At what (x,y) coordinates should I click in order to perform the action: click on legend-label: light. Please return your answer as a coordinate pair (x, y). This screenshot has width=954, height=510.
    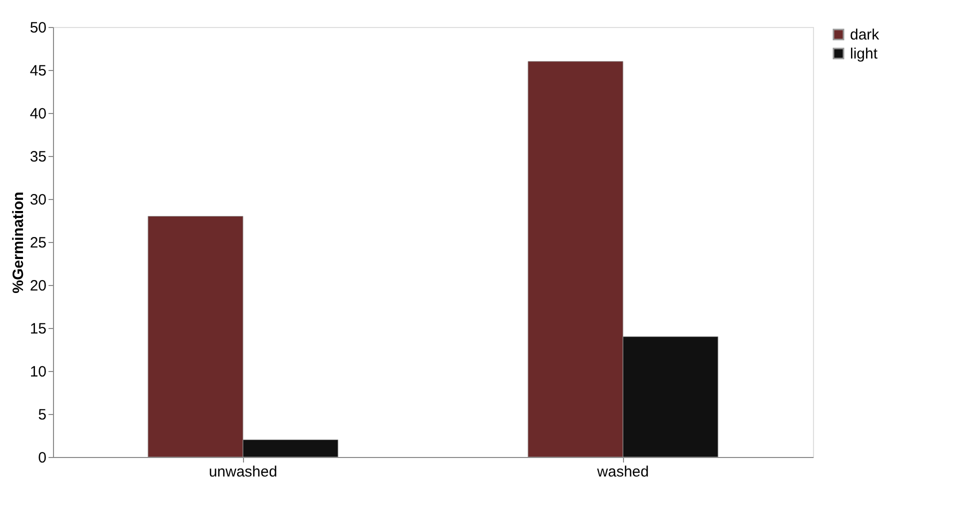
    Looking at the image, I should click on (864, 54).